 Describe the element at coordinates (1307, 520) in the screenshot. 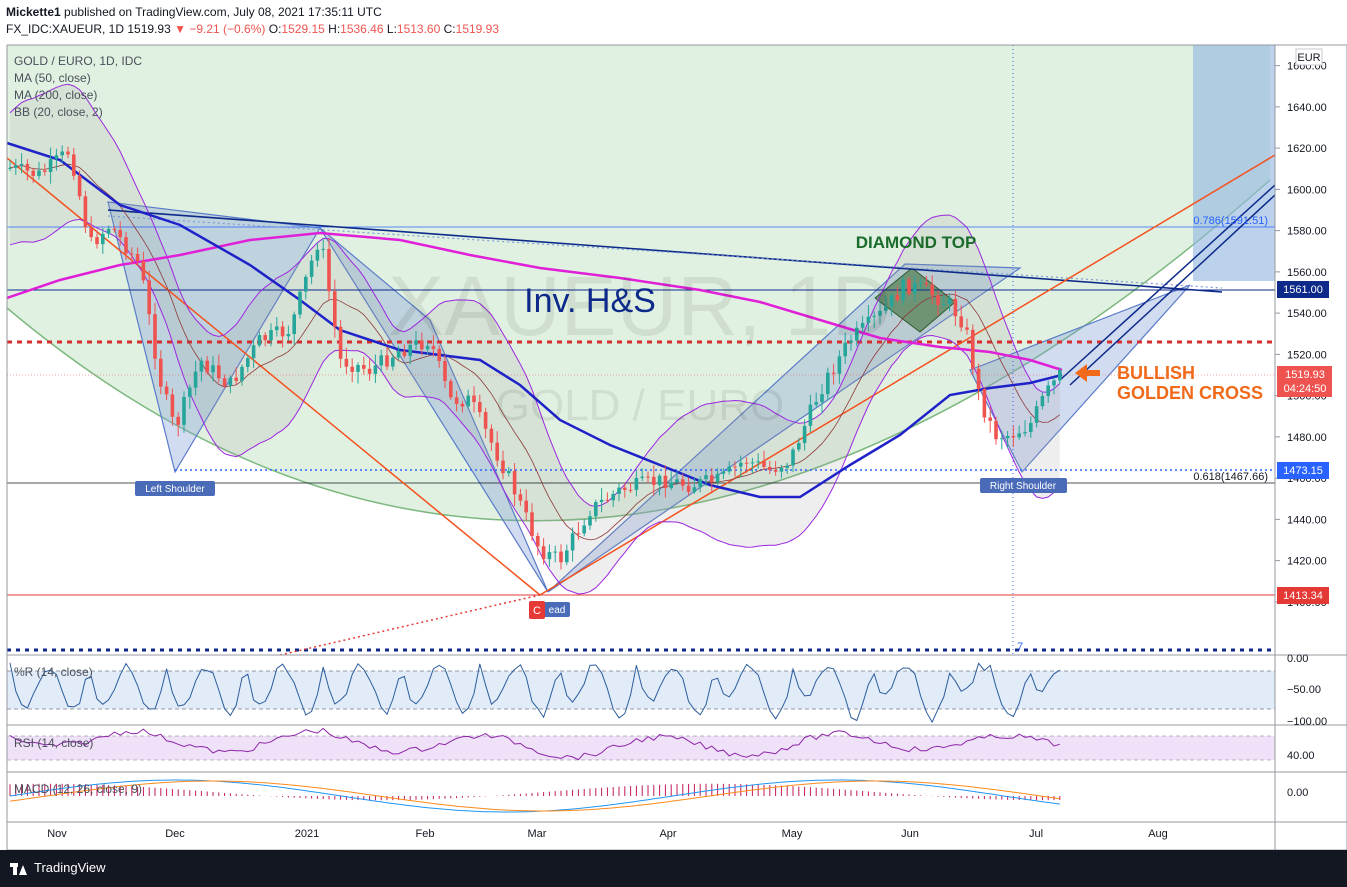

I see `price-tick: 1440.00` at that location.